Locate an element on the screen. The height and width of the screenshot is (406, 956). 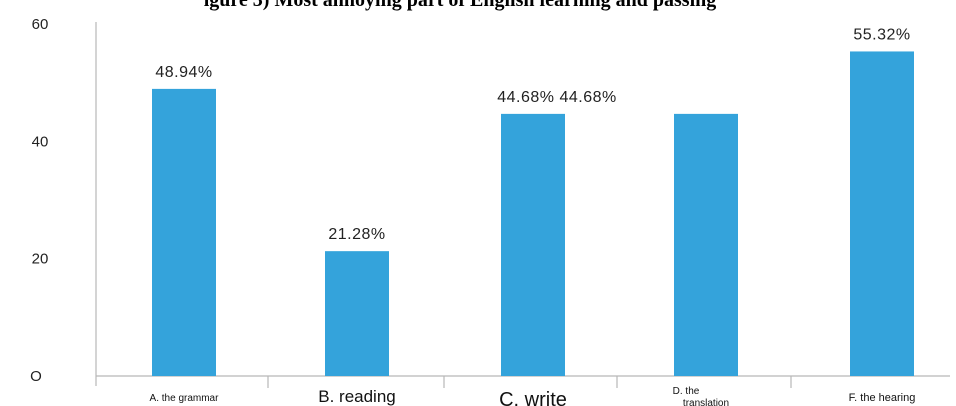
y-tick-label: 60 is located at coordinates (40, 24).